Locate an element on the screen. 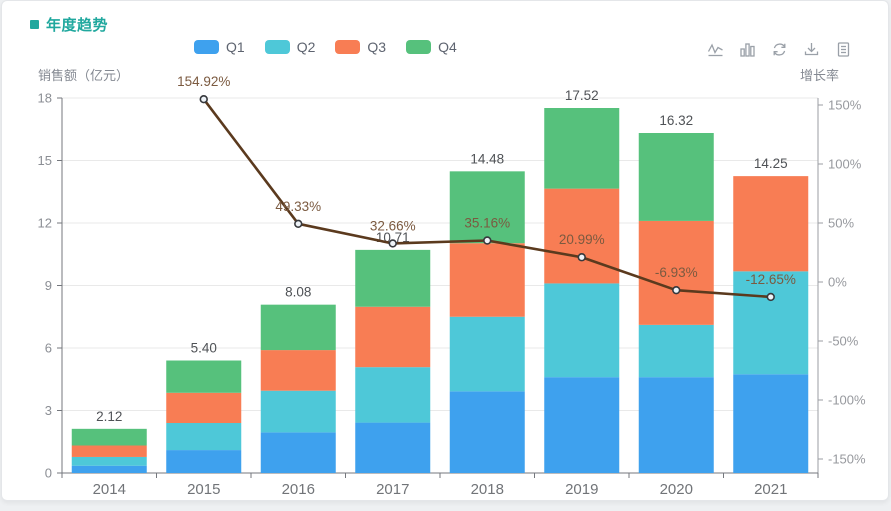 This screenshot has height=511, width=891. svg-text: 49.33% is located at coordinates (298, 206).